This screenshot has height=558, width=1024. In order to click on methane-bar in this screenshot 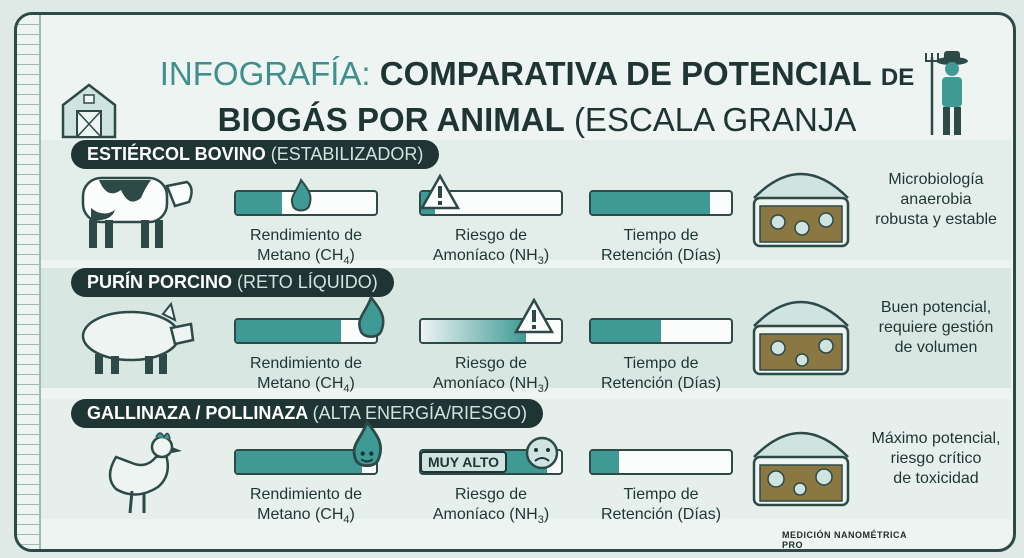, I will do `click(306, 331)`.